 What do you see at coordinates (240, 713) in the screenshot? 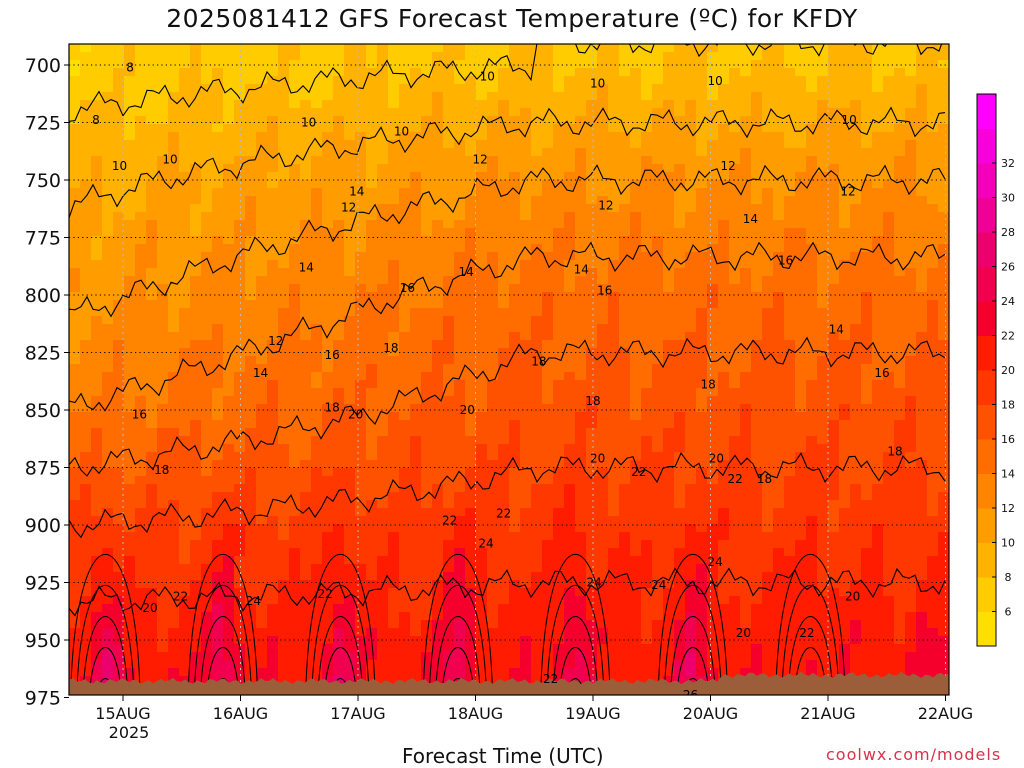
I see `x-tick-label: 16AUG` at bounding box center [240, 713].